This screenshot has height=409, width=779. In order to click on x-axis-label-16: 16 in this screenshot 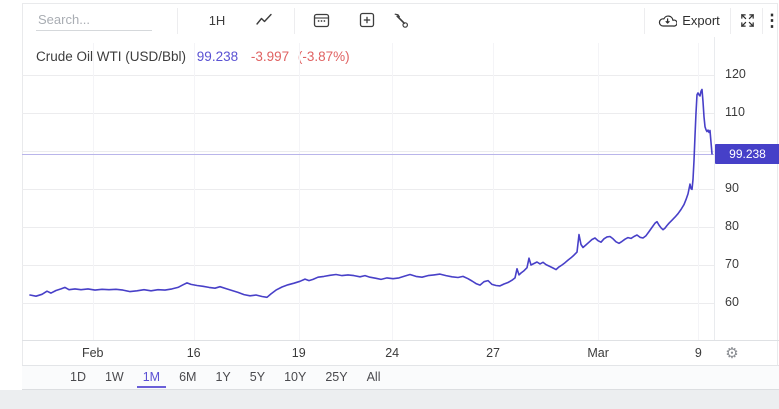, I will do `click(193, 353)`.